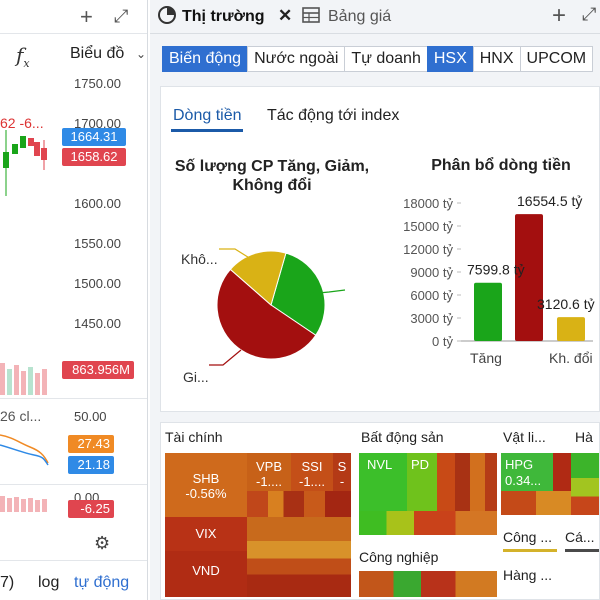 The image size is (600, 600). What do you see at coordinates (285, 15) in the screenshot?
I see `close-icon: ✕` at bounding box center [285, 15].